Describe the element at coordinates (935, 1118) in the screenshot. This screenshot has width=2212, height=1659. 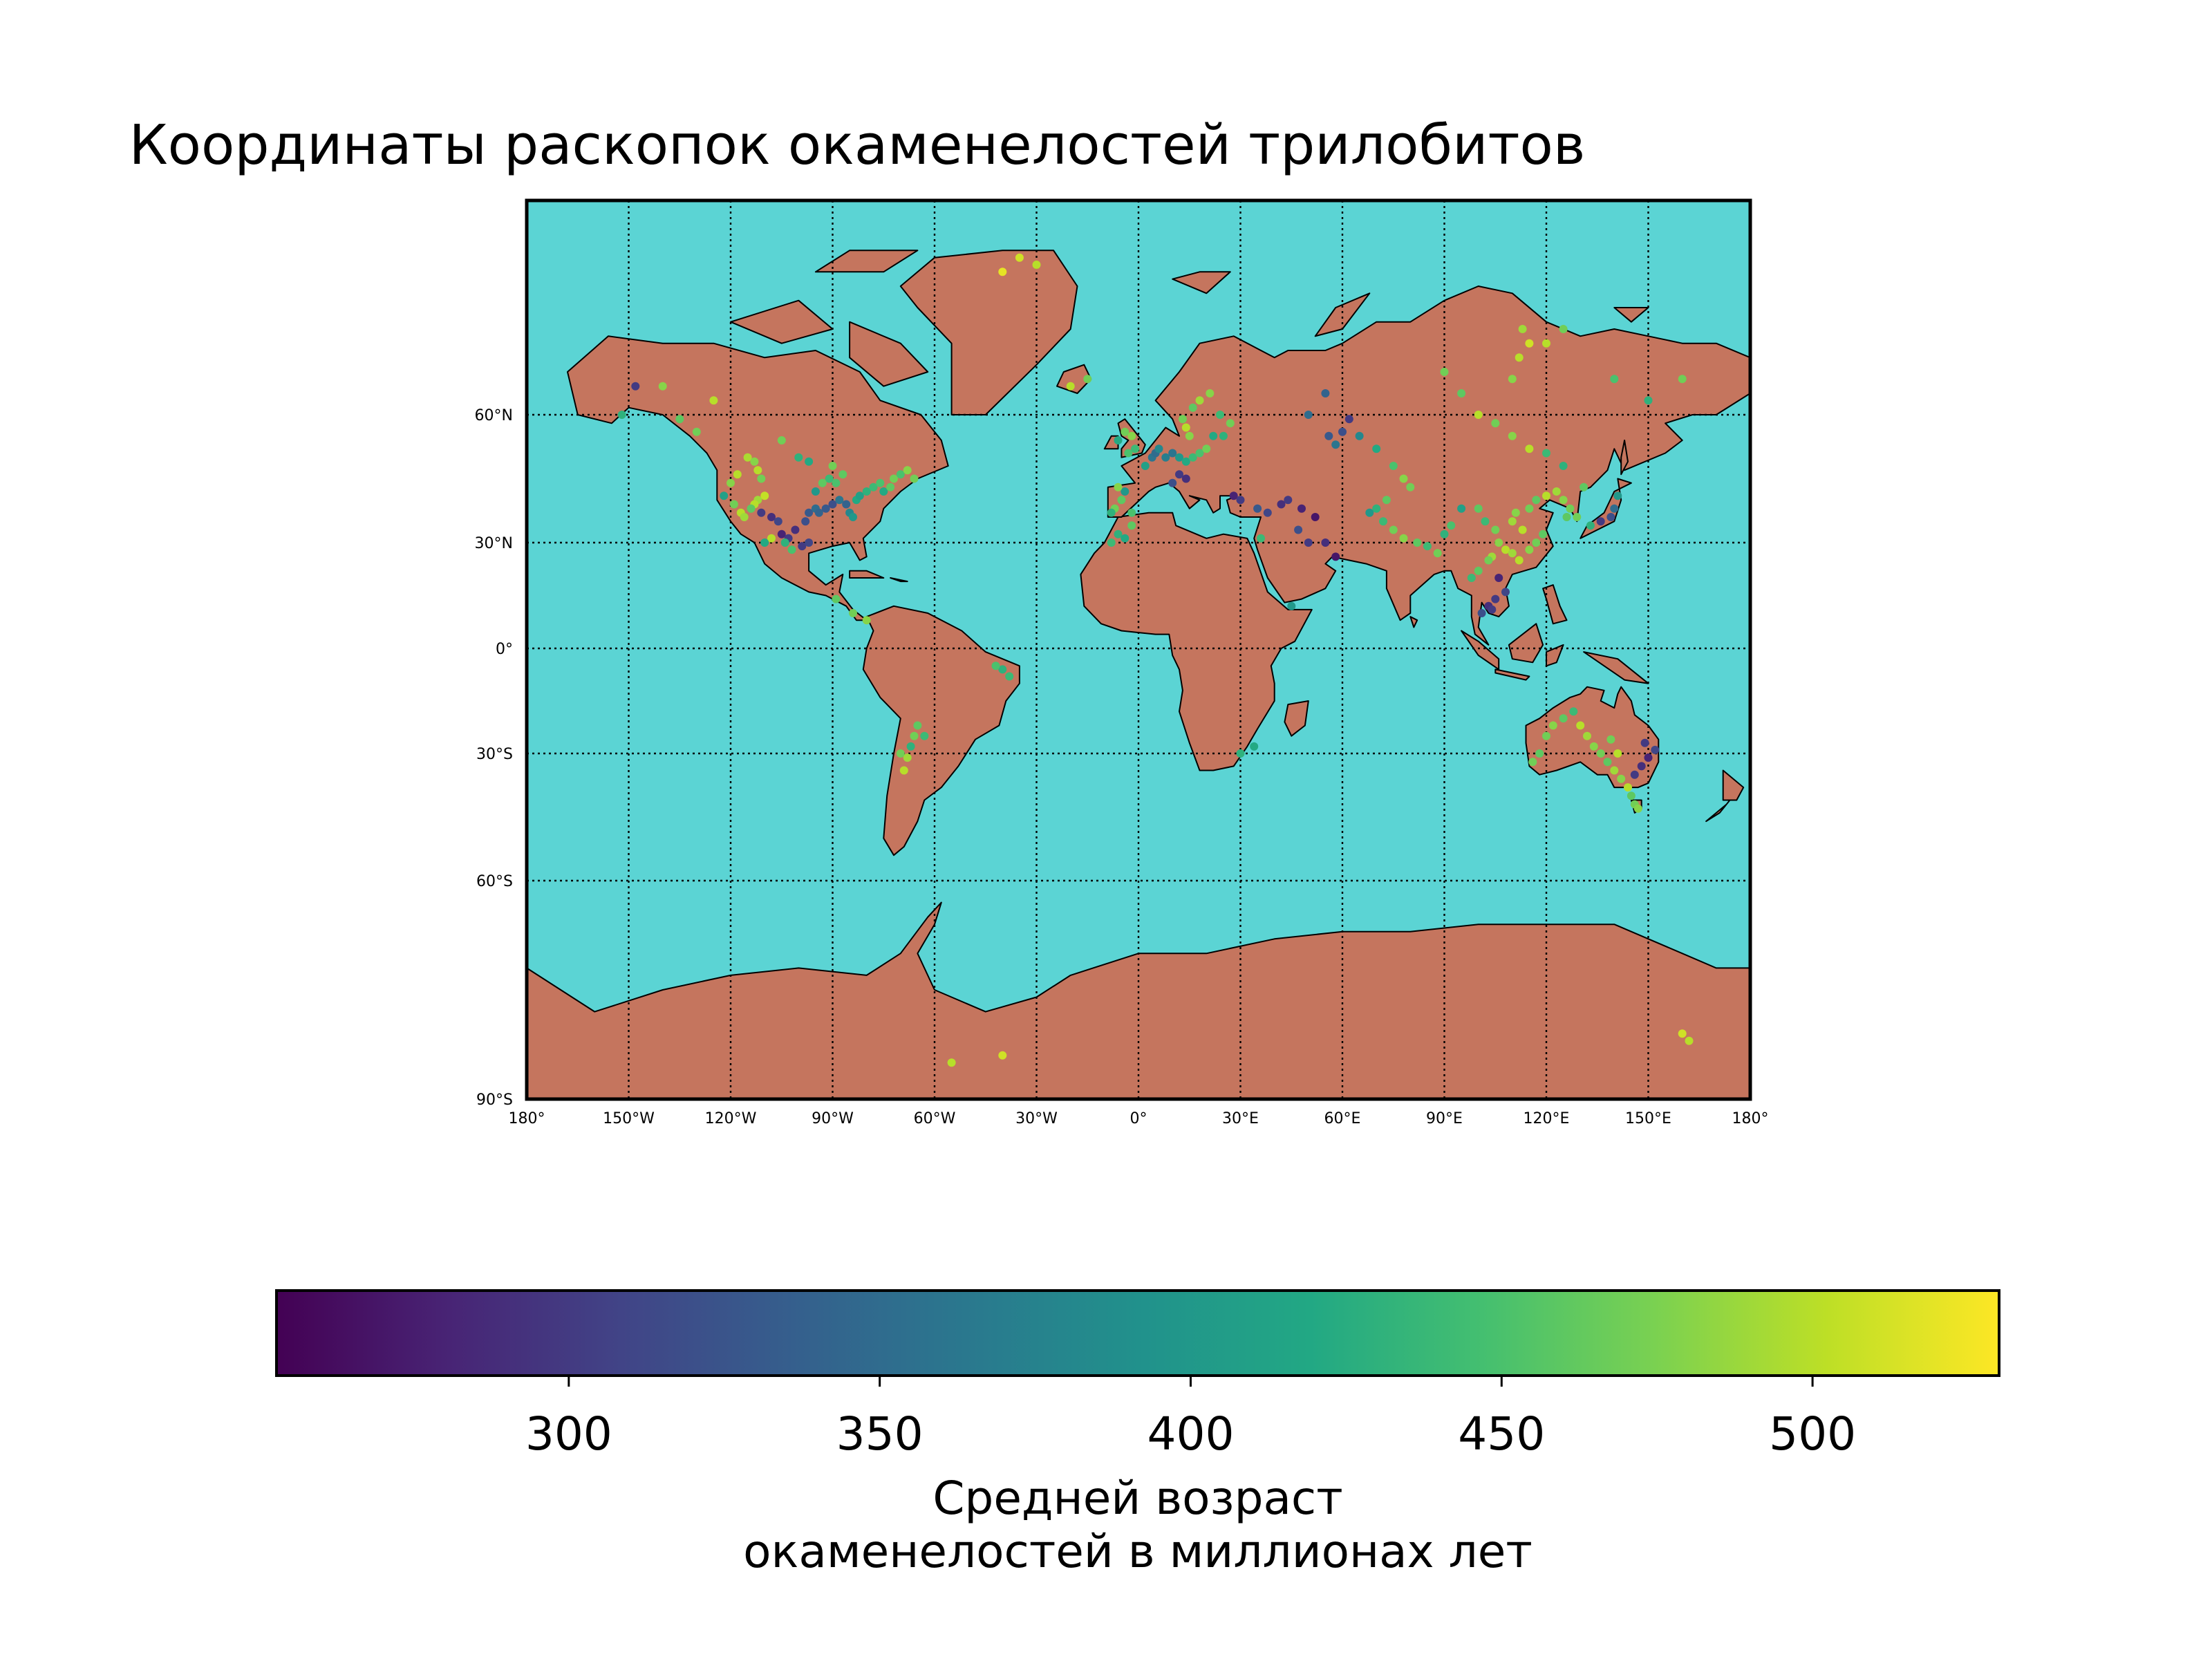
I see `lon-tick-label: 60°W` at that location.